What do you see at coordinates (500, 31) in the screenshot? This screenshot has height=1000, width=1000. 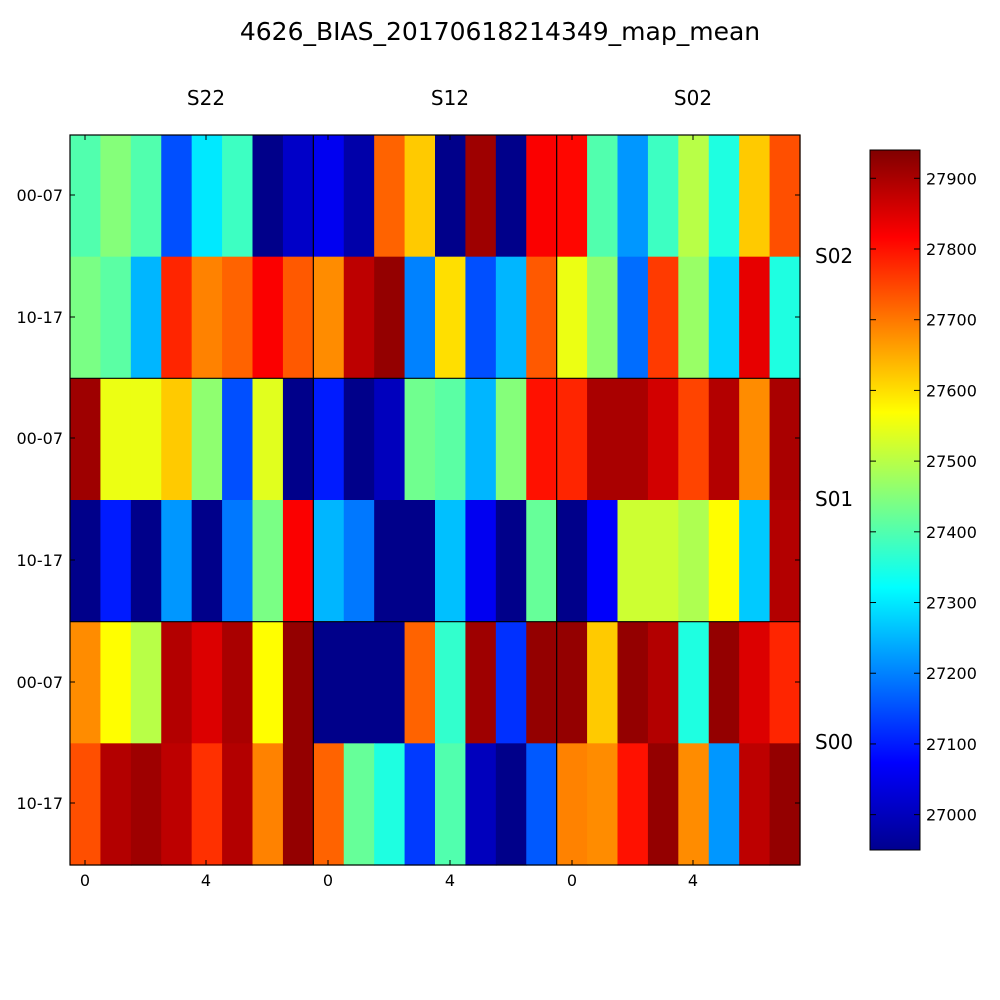 I see `chart-title: 4626_BIAS_20170618214349_map_mean` at bounding box center [500, 31].